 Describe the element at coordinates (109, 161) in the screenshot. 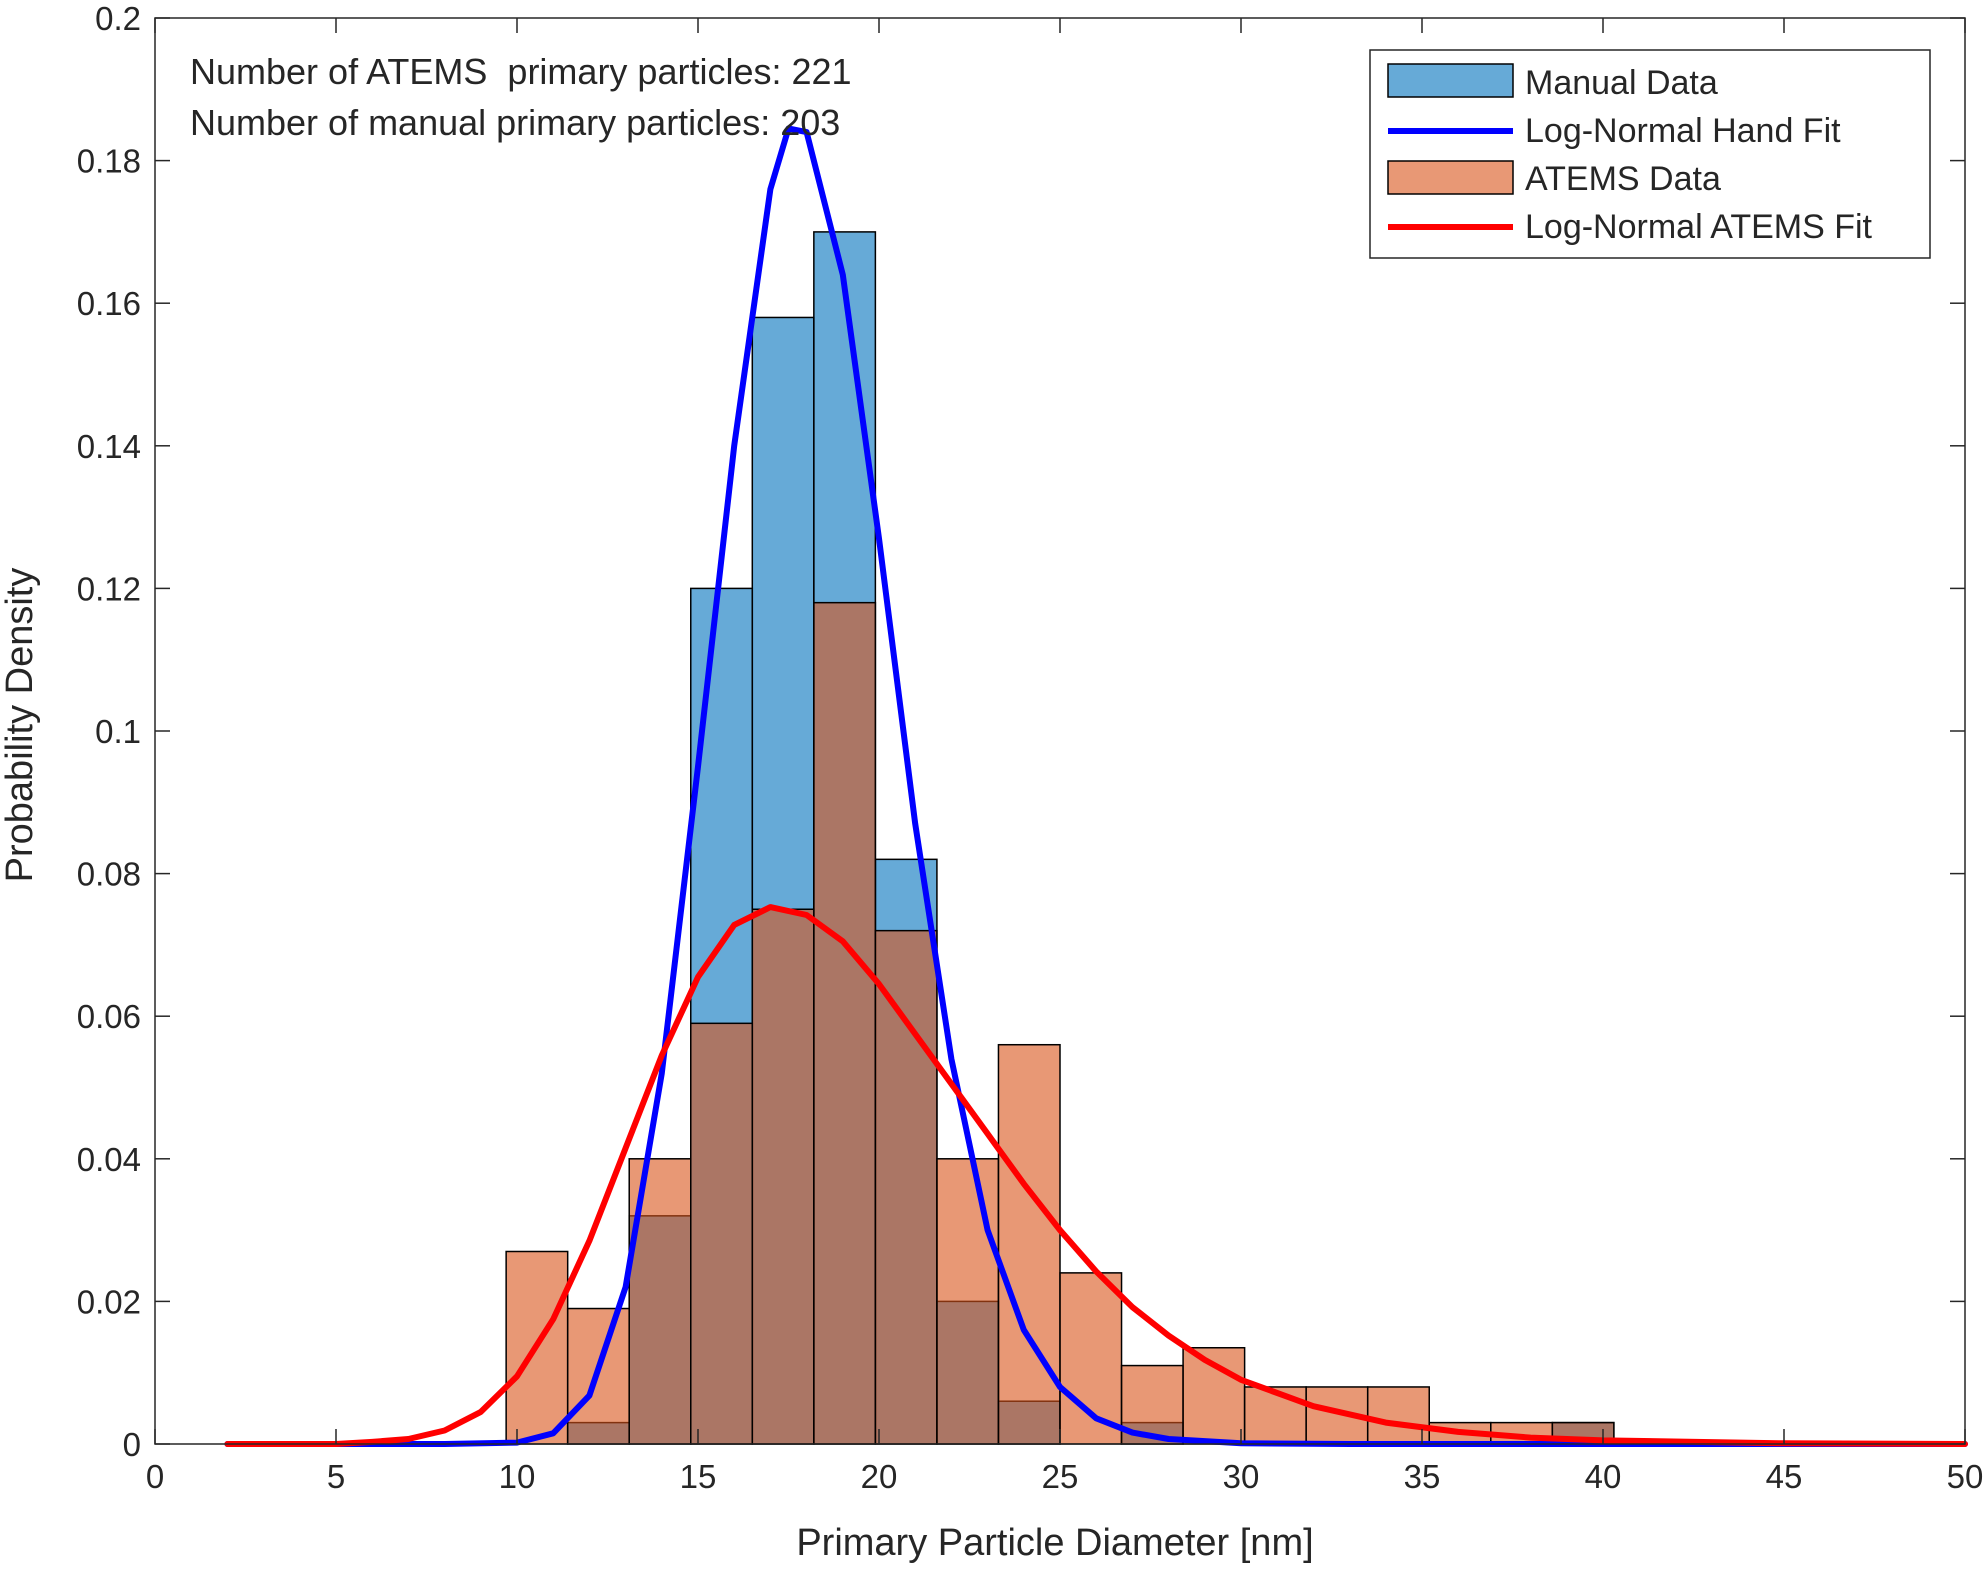

I see `y-tick-label: 0.18` at that location.